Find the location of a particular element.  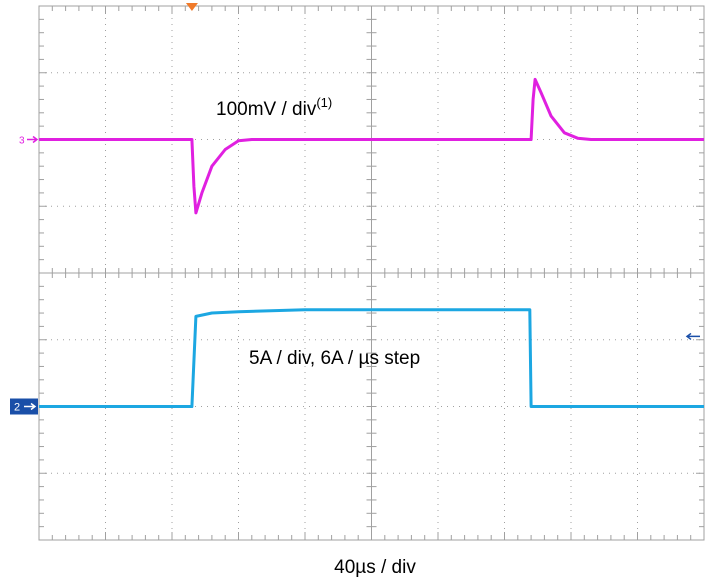

channel-2-reference-arrow-icon is located at coordinates (692, 336).